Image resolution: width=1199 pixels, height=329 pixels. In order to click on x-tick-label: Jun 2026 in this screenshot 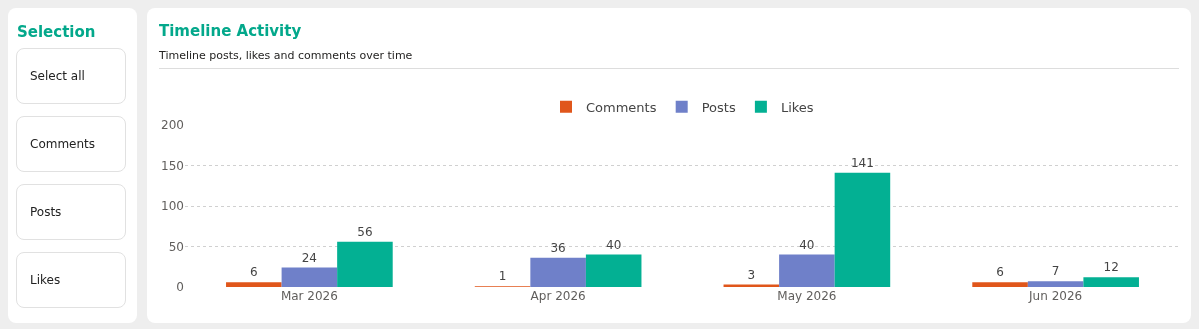, I will do `click(1055, 296)`.